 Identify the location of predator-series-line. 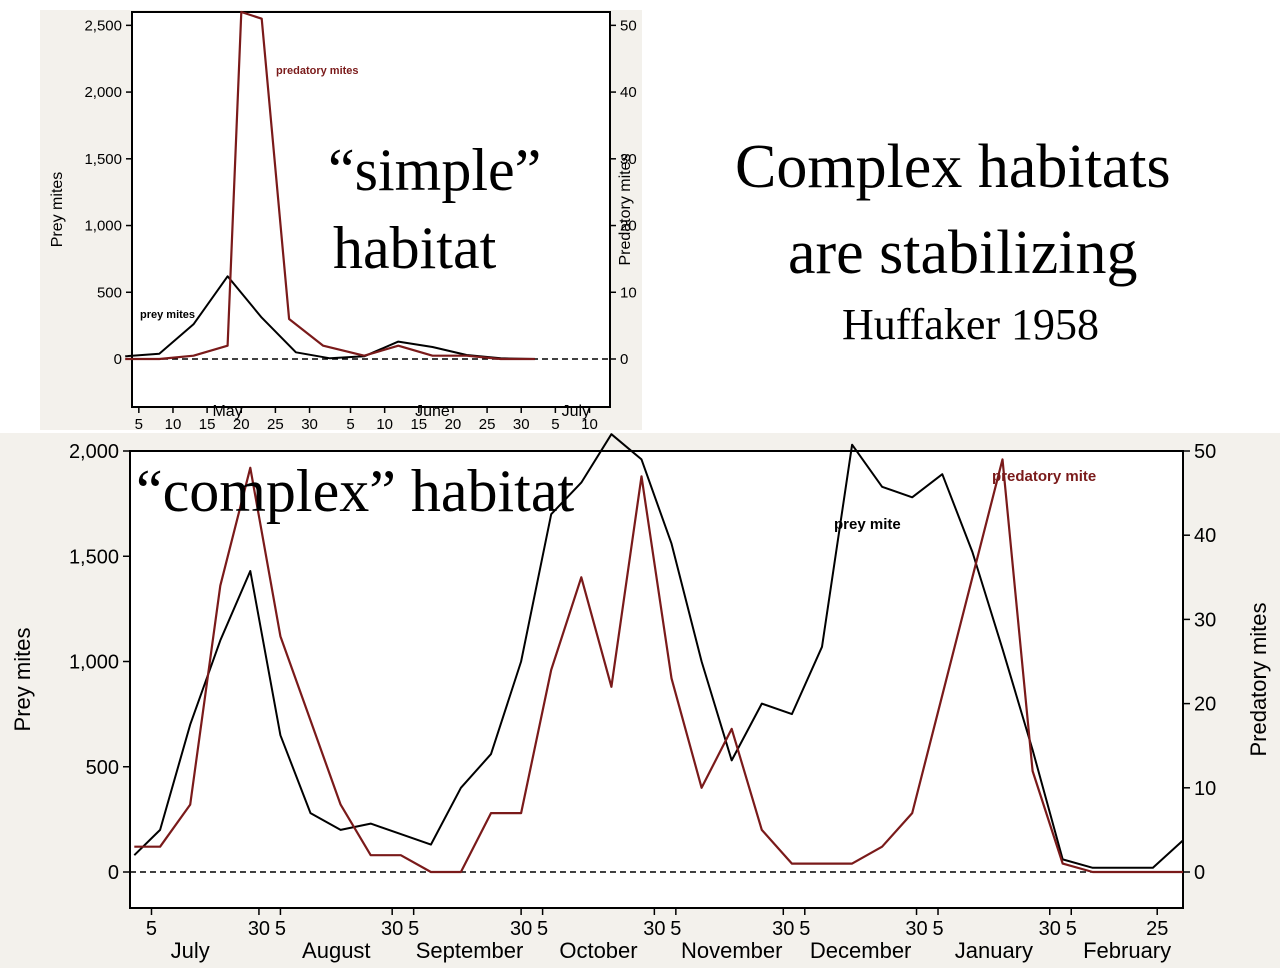
(330, 185).